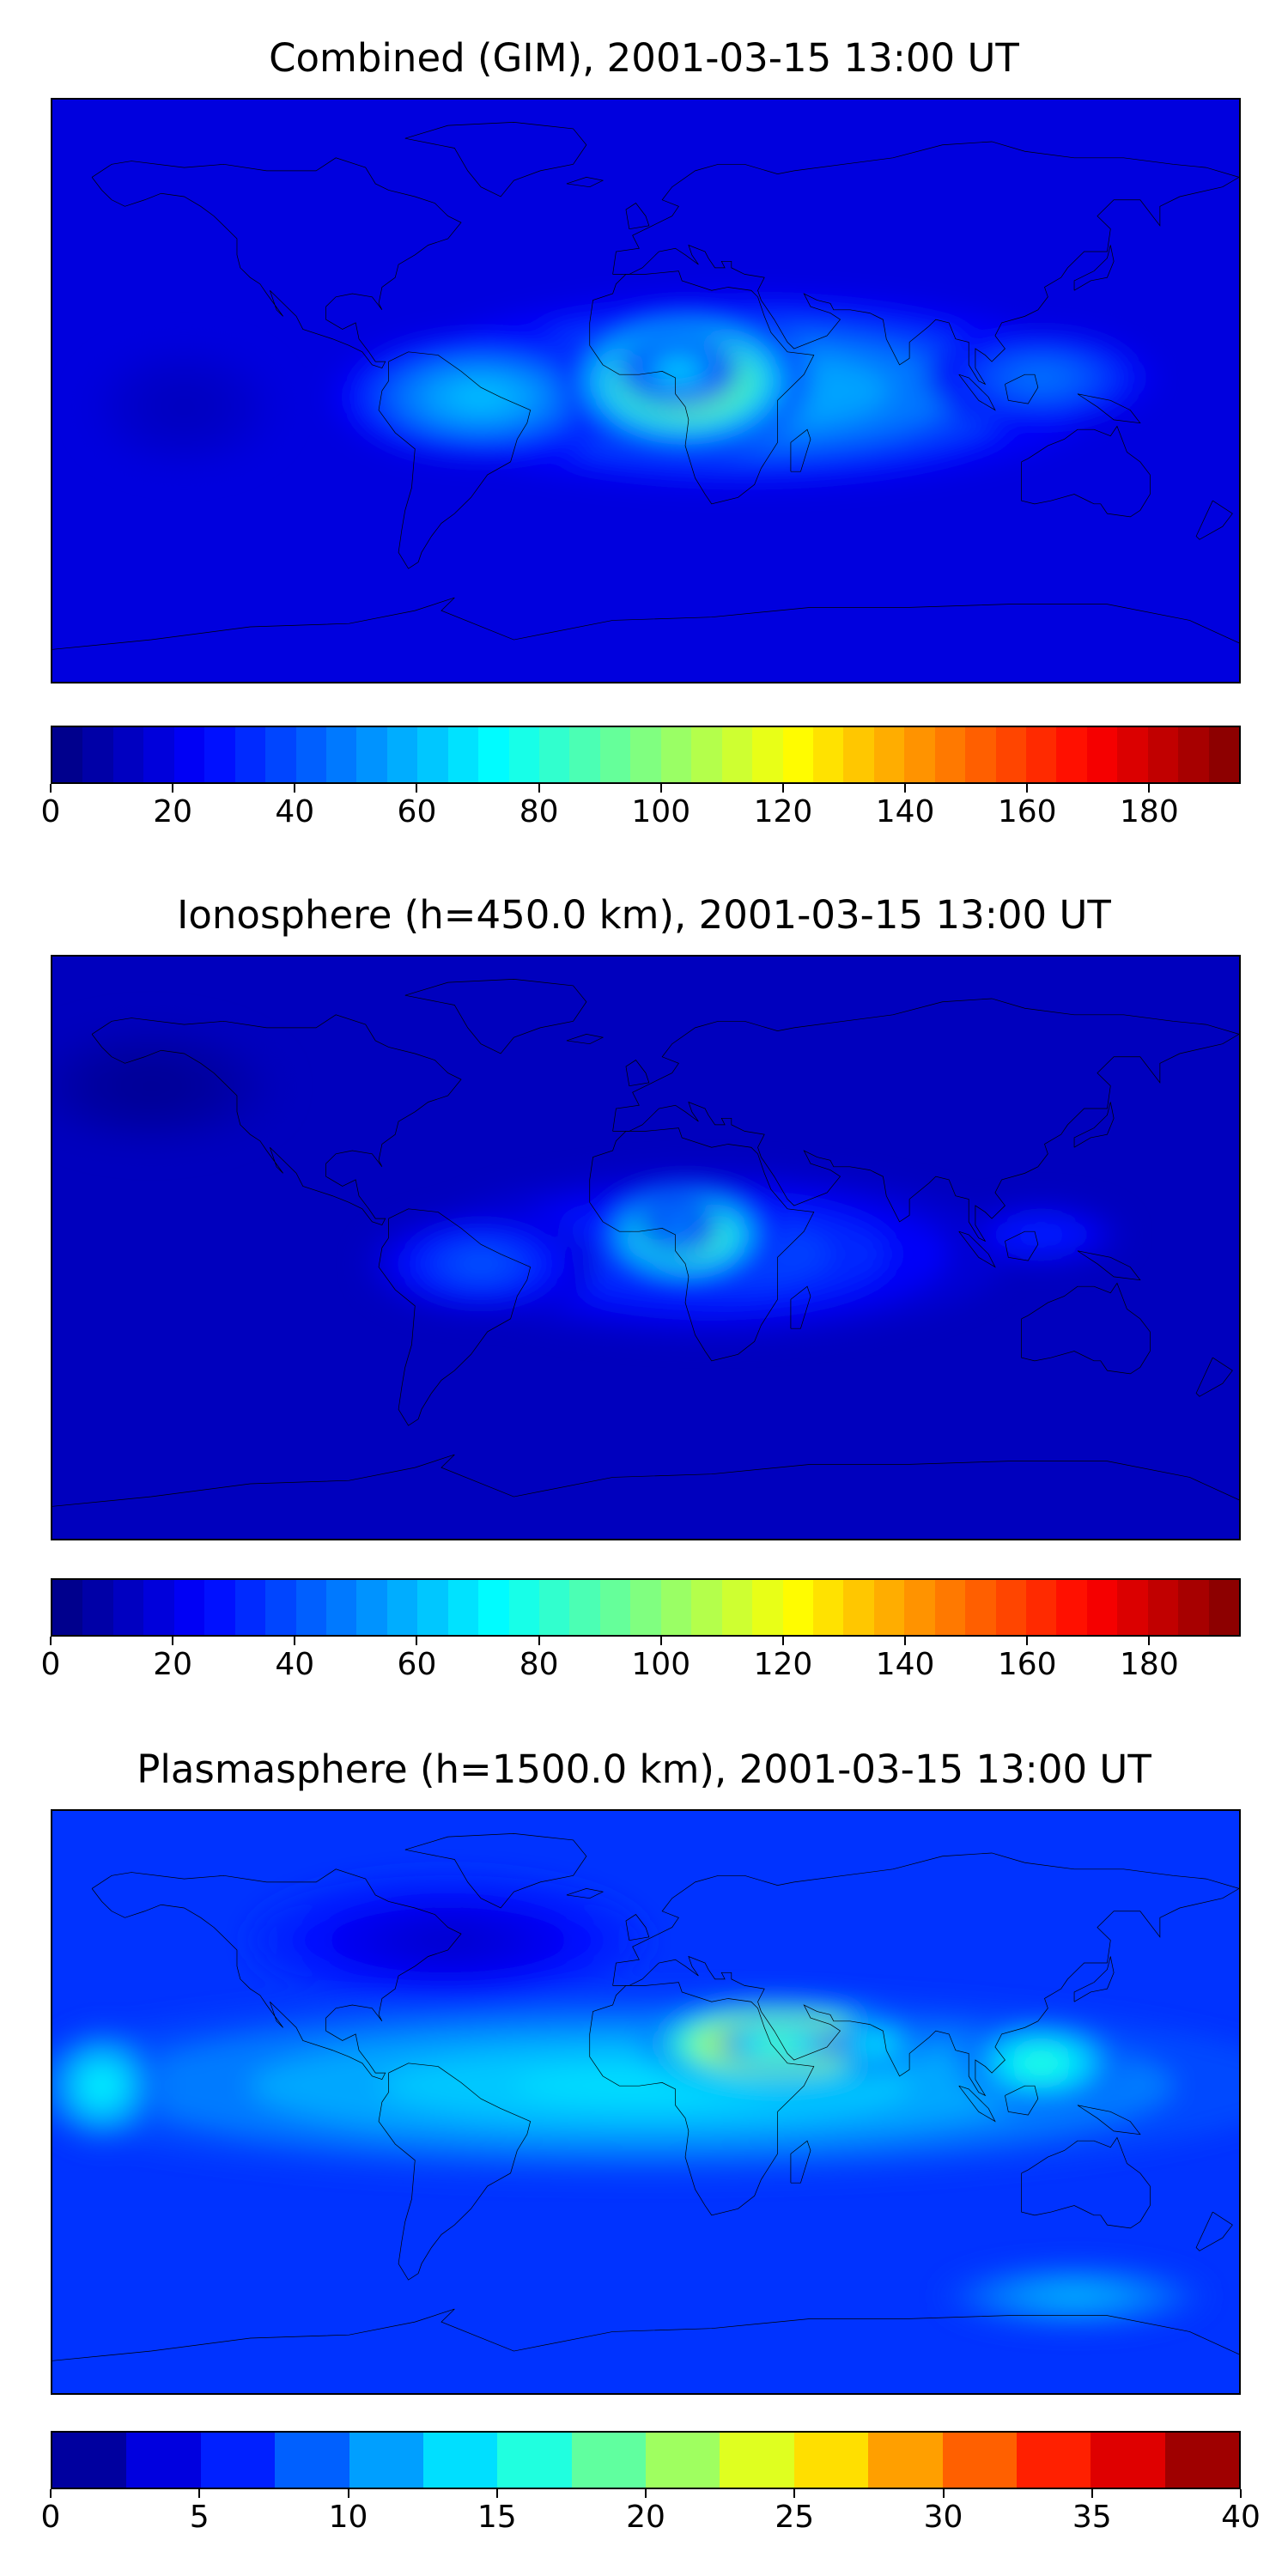 This screenshot has height=2576, width=1288. Describe the element at coordinates (497, 2517) in the screenshot. I see `colorbar-tick-label: 15` at that location.